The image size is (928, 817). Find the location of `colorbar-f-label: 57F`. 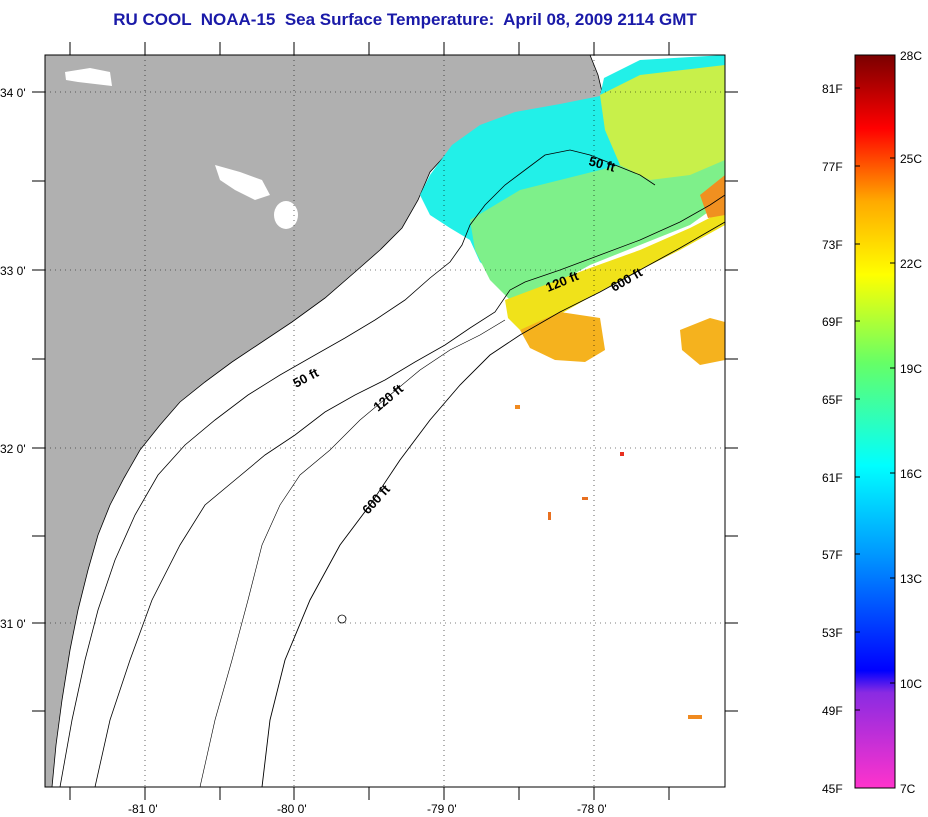

colorbar-f-label: 57F is located at coordinates (832, 555).